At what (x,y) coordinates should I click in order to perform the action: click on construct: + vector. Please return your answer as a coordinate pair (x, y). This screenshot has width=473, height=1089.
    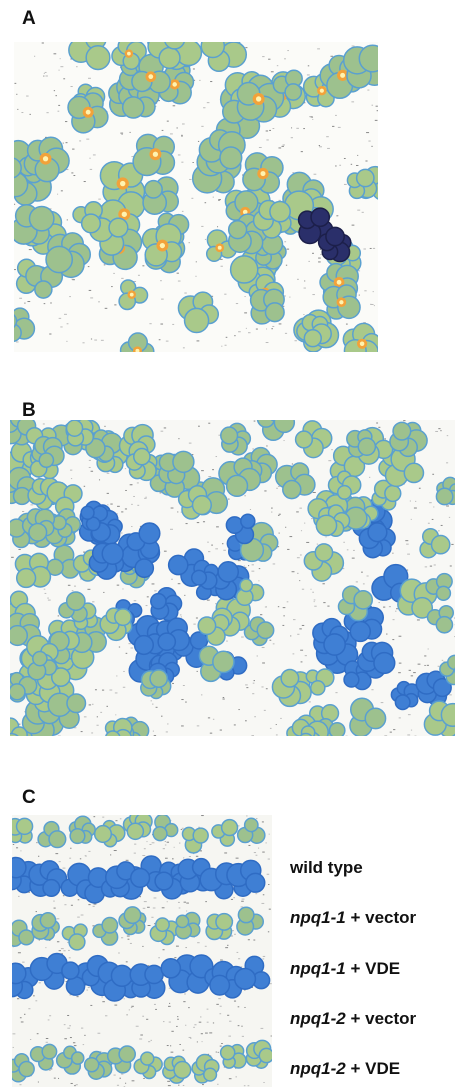
    Looking at the image, I should click on (383, 1018).